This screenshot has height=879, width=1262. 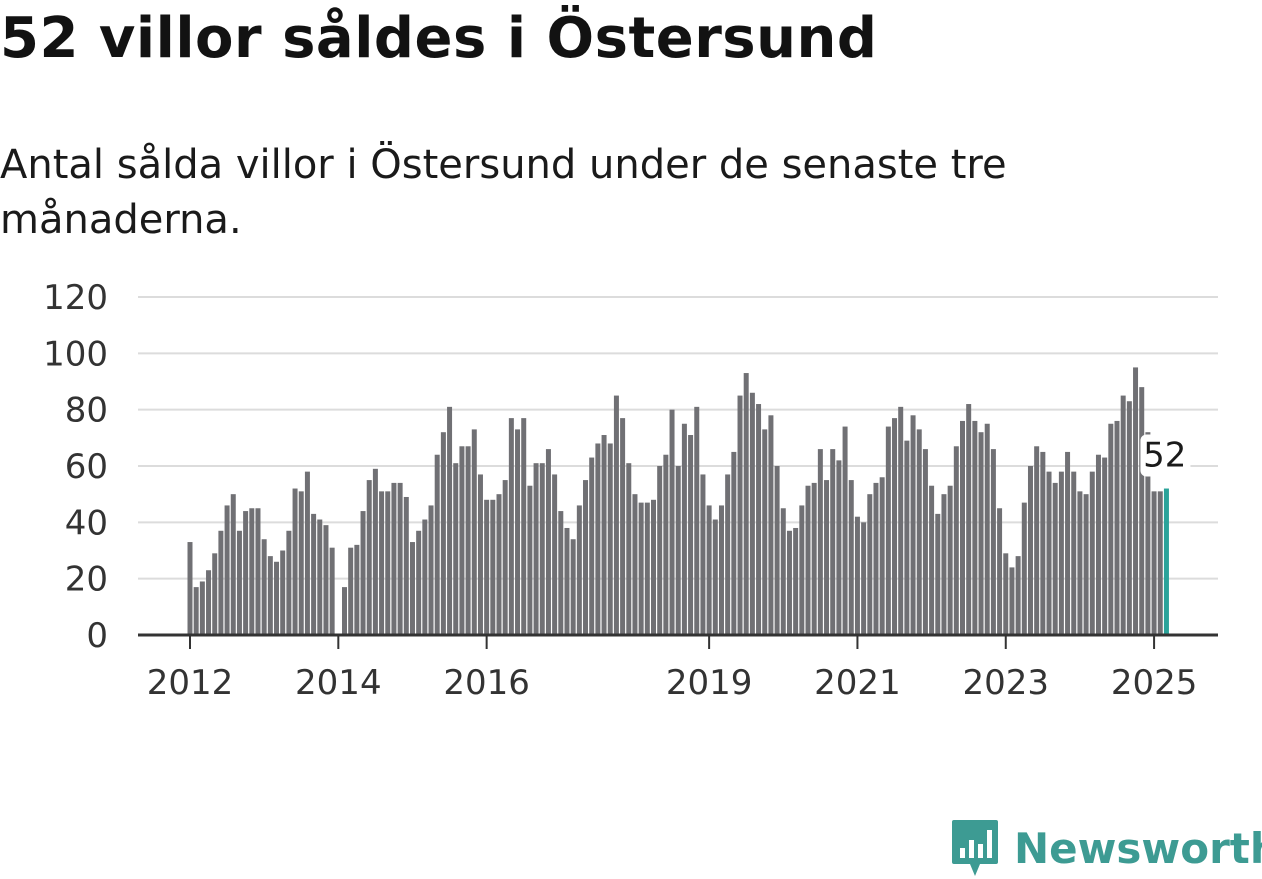 What do you see at coordinates (1005, 683) in the screenshot?
I see `x-tick-label: 2023` at bounding box center [1005, 683].